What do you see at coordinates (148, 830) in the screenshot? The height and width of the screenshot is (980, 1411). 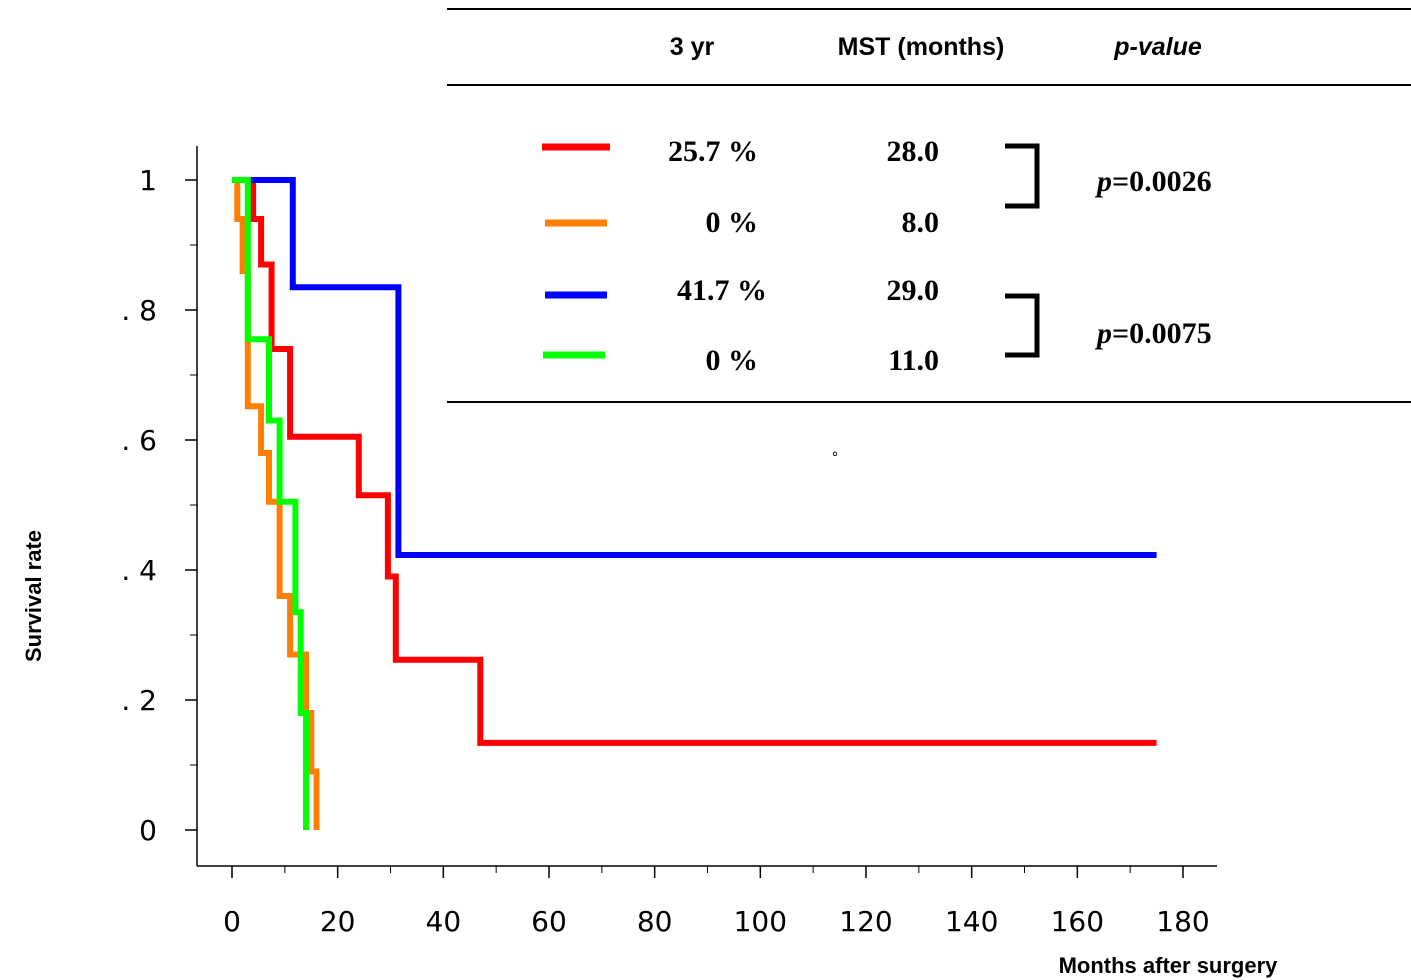 I see `y-tick-label: 0` at bounding box center [148, 830].